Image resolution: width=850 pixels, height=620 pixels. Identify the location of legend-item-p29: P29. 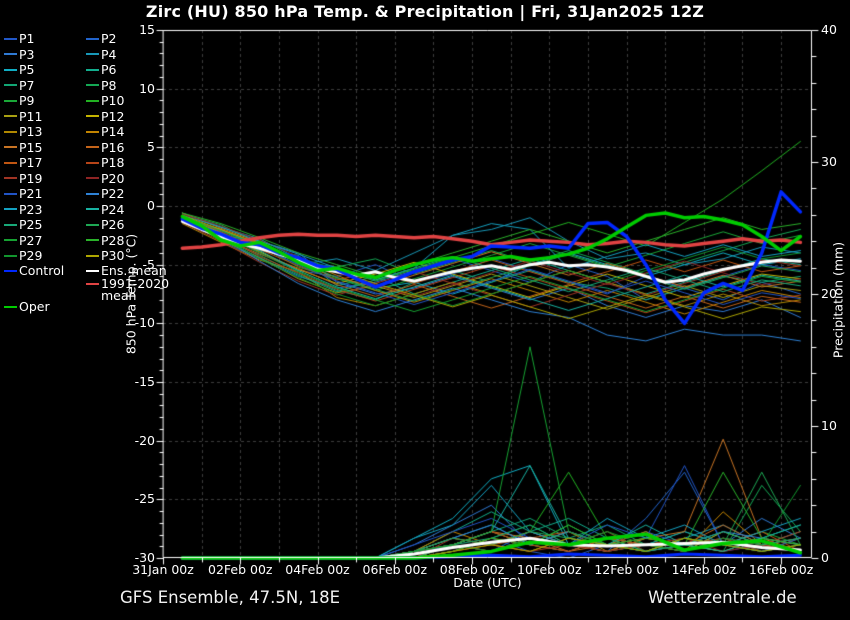
(23, 255).